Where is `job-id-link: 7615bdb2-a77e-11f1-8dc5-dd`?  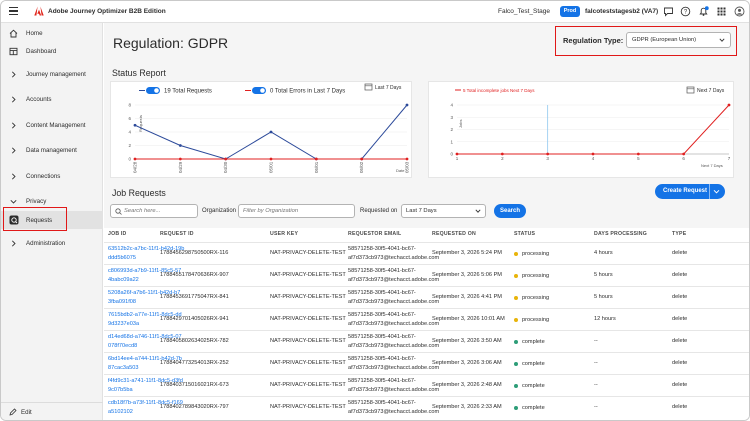 job-id-link: 7615bdb2-a77e-11f1-8dc5-dd is located at coordinates (145, 315).